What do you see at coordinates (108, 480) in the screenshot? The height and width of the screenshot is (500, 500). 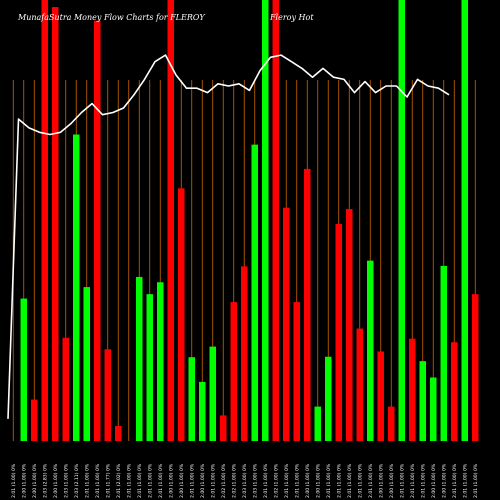 I see `x-tick-label: 2.01 (1.77) 0%` at bounding box center [108, 480].